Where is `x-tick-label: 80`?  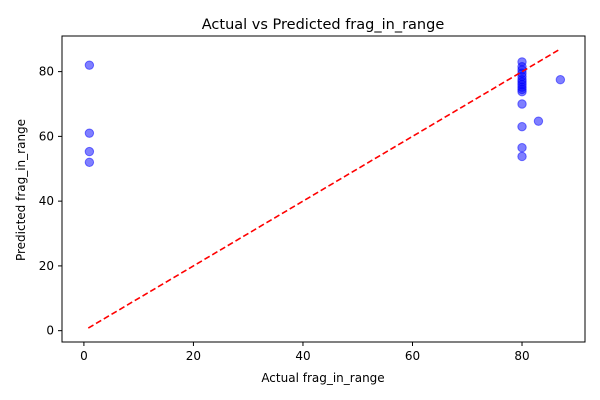 x-tick-label: 80 is located at coordinates (521, 356).